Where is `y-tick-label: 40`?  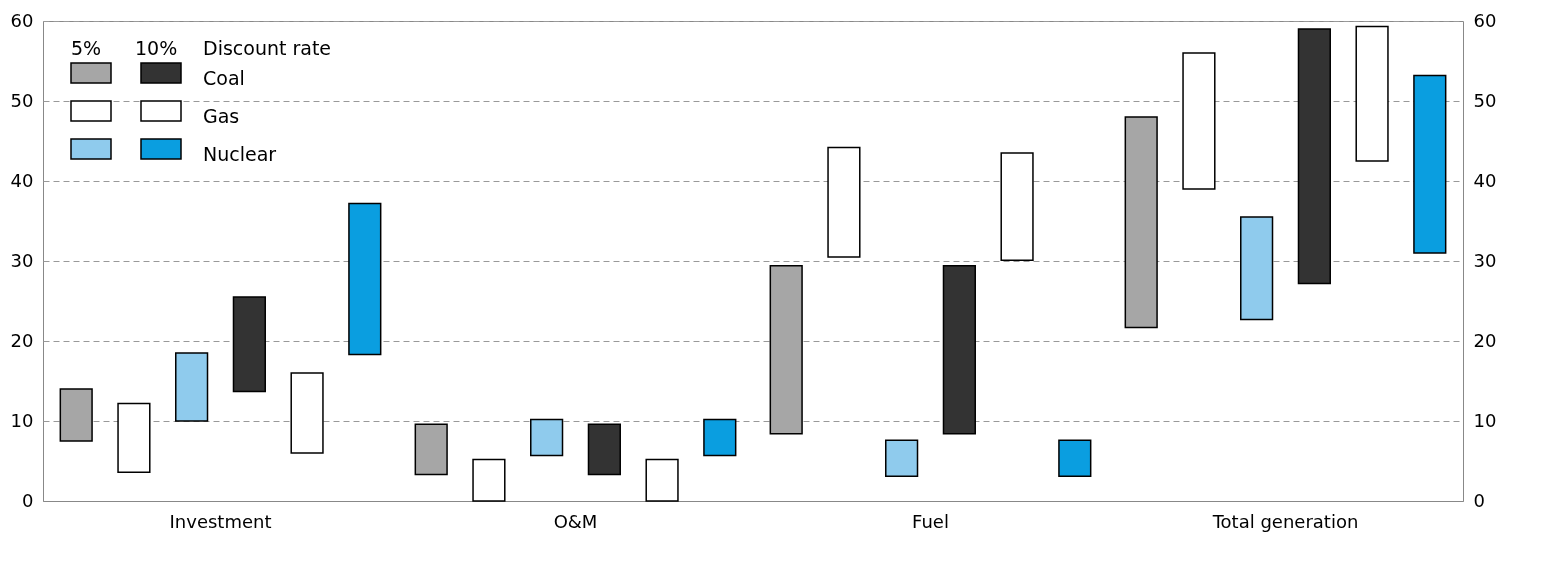 y-tick-label: 40 is located at coordinates (22, 180).